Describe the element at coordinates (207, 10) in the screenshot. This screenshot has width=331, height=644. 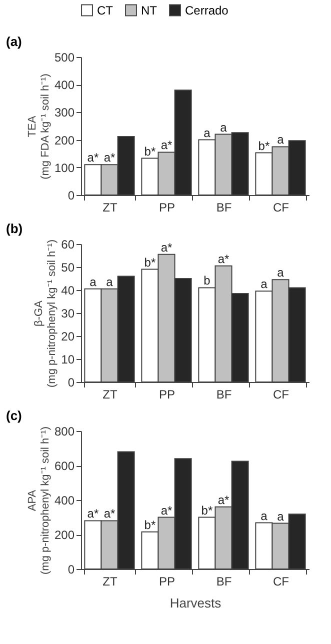
I see `legend-label: Cerrado` at that location.